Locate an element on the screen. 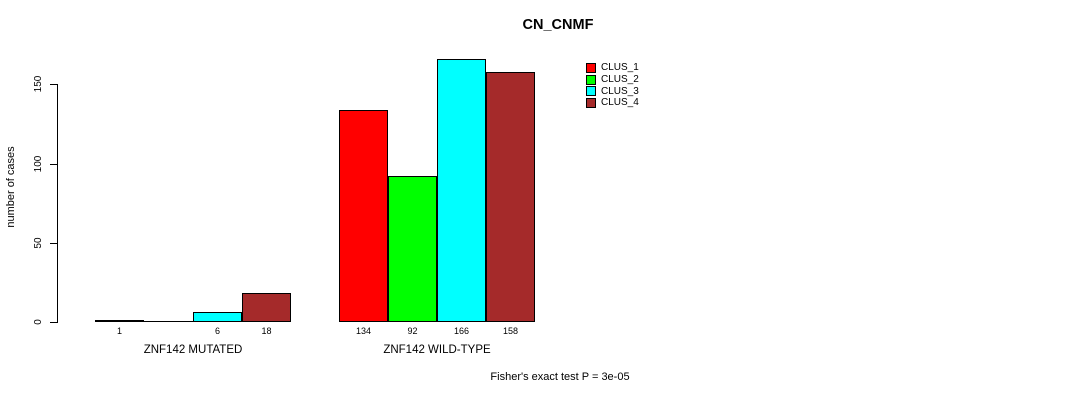  legend-item-clus_2: CLUS_2 is located at coordinates (612, 80).